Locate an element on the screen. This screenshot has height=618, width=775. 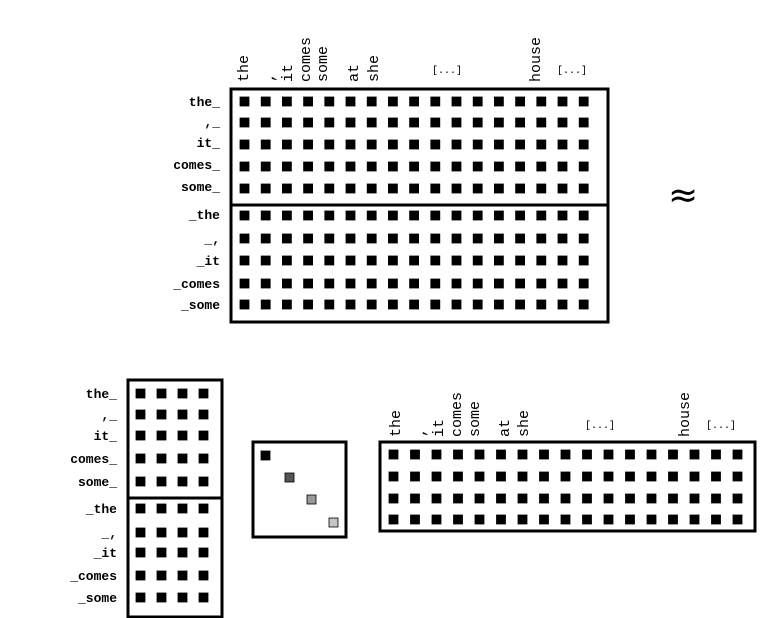
approx-symbol: ≈ is located at coordinates (683, 195).